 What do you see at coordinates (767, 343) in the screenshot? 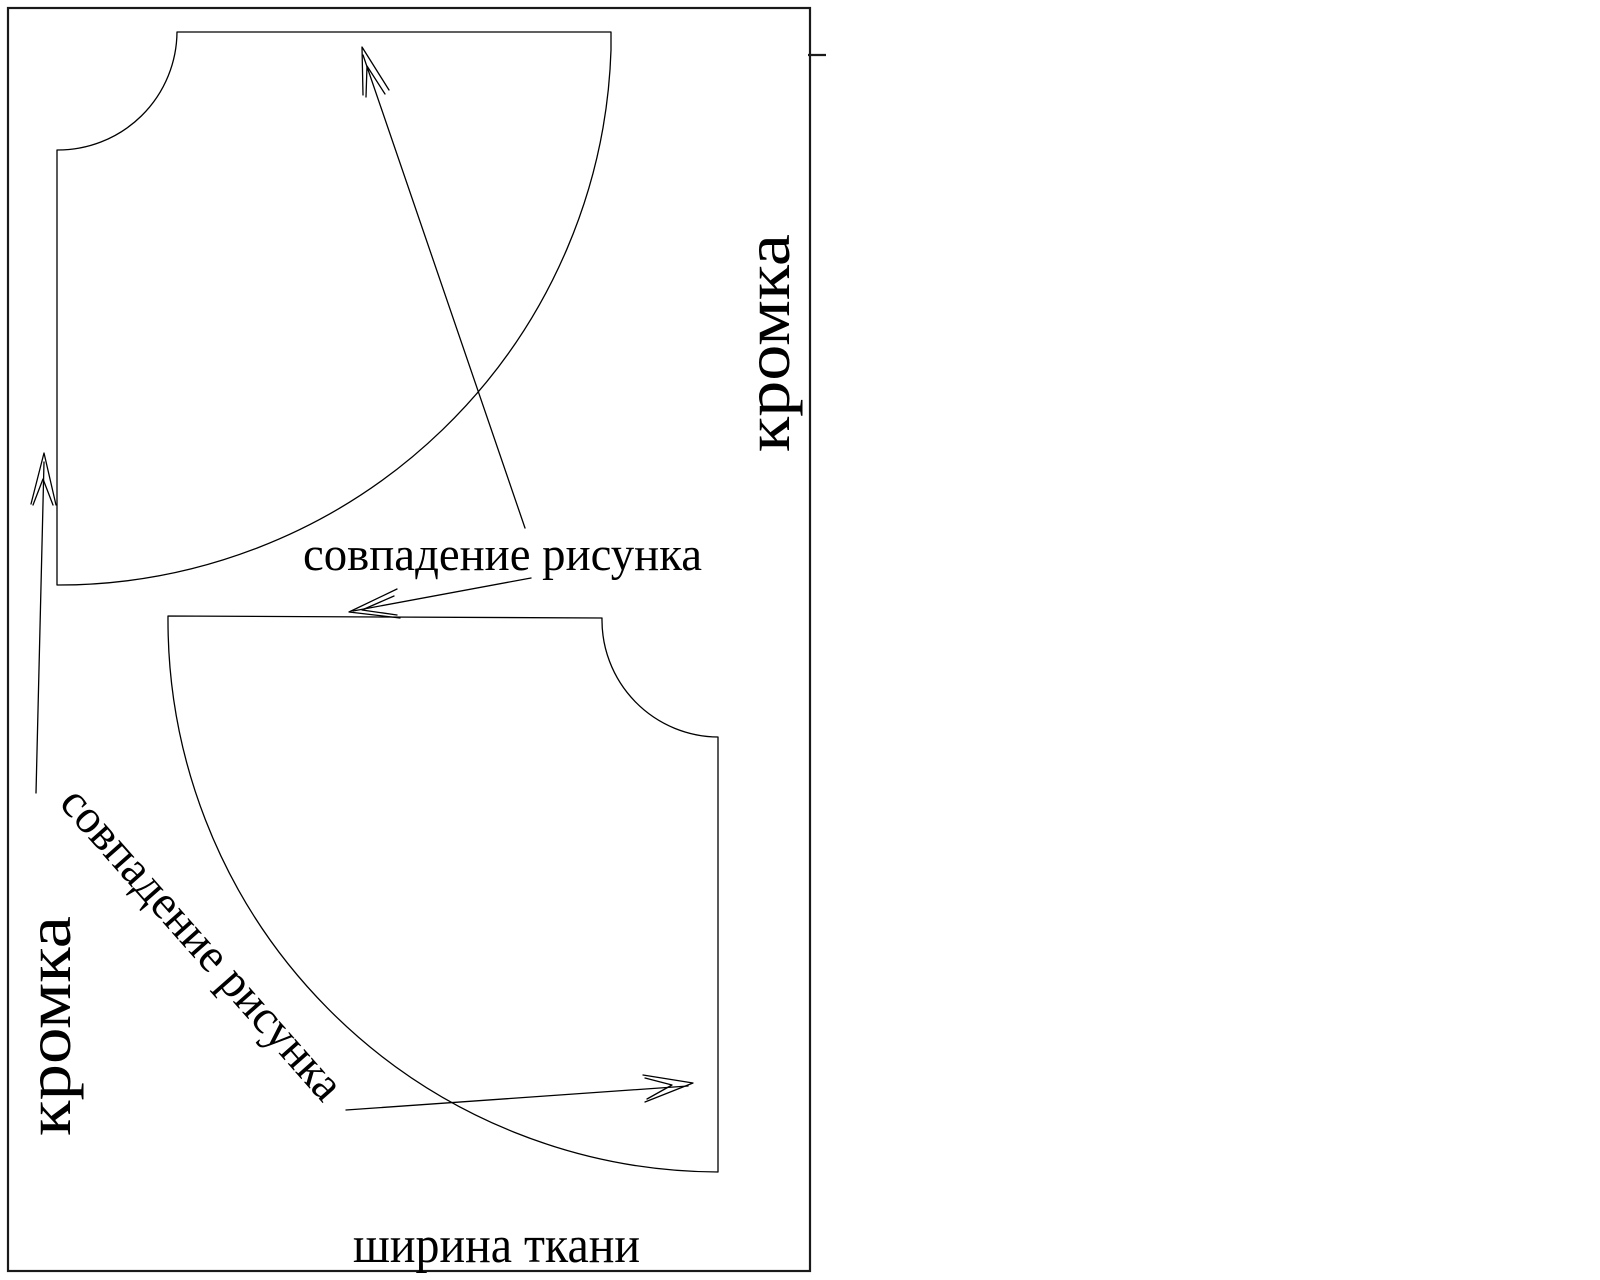
I see `selvage-label-right: кромка` at bounding box center [767, 343].